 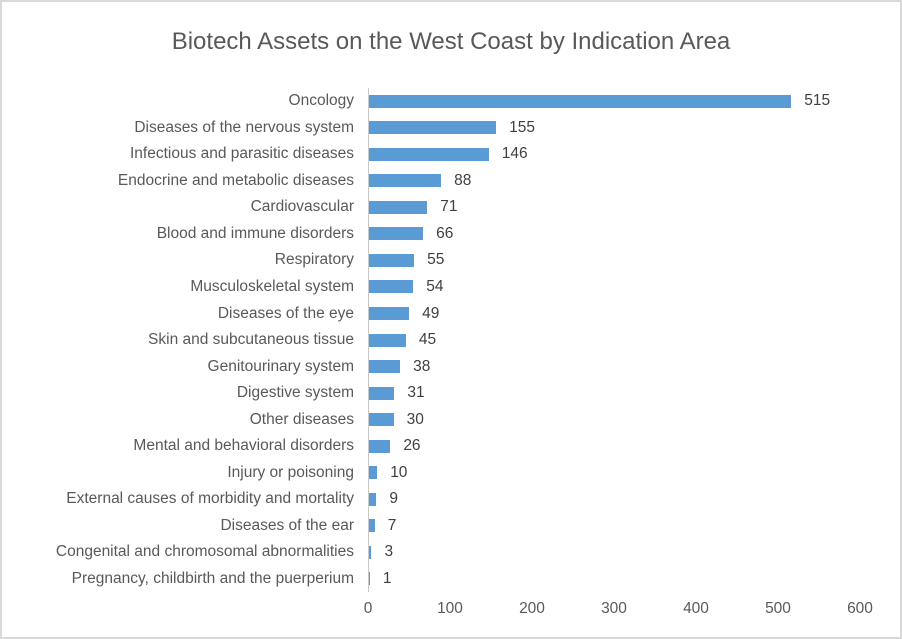 I want to click on category-label: Diseases of the ear, so click(x=287, y=525).